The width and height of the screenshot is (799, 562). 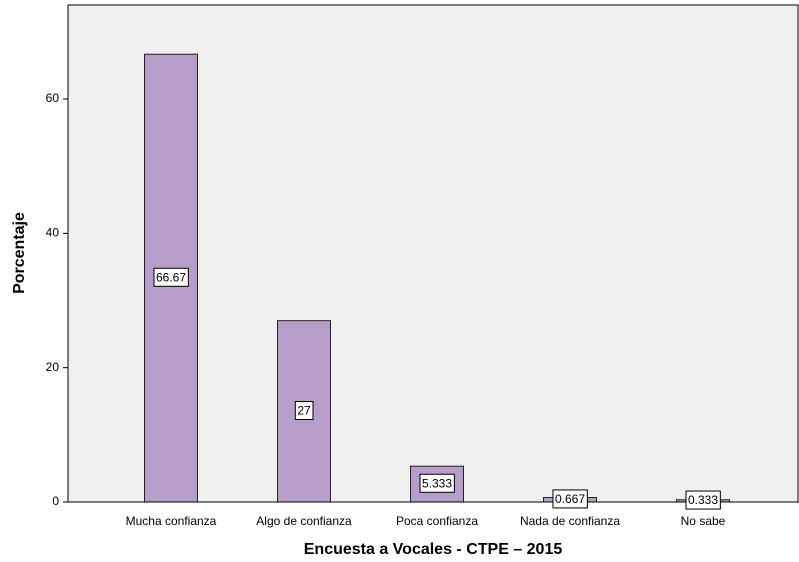 I want to click on y-tick-label: 60, so click(x=53, y=98).